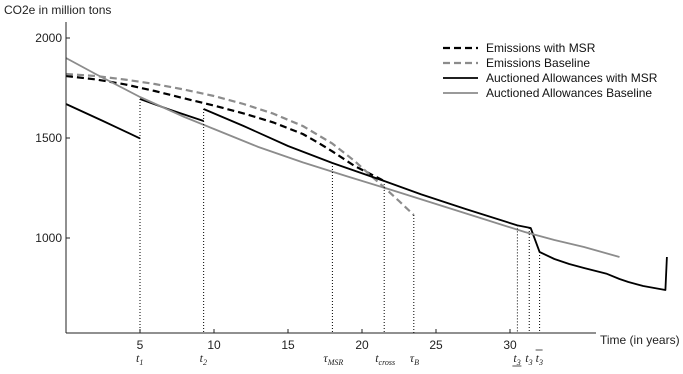 This screenshot has width=683, height=374. What do you see at coordinates (48, 138) in the screenshot?
I see `y-tick-label-1500: 1500` at bounding box center [48, 138].